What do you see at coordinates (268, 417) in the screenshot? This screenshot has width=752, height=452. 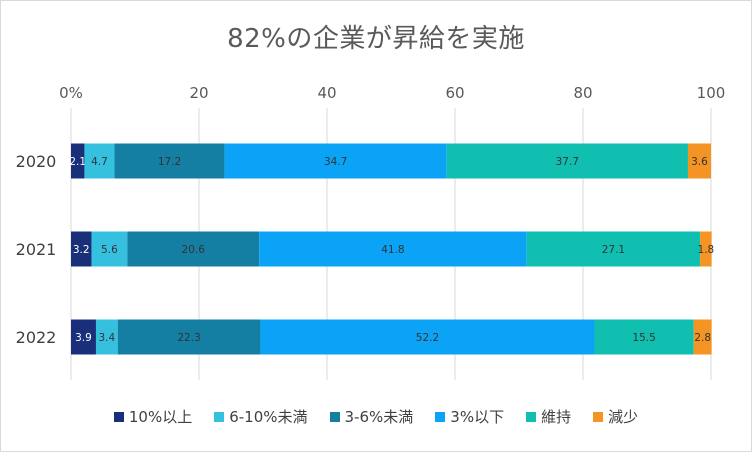 I see `legend-label: 6-10%未満` at bounding box center [268, 417].